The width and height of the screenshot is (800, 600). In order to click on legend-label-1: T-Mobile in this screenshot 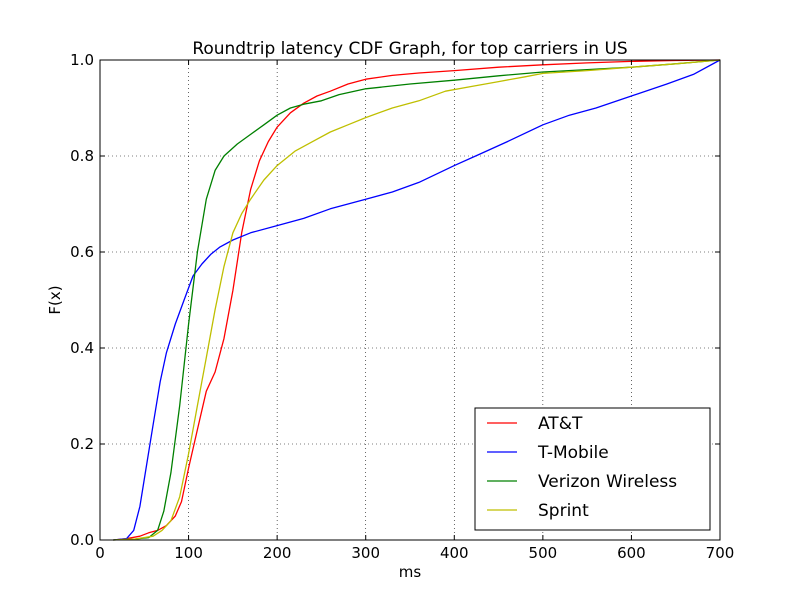, I will do `click(573, 453)`.